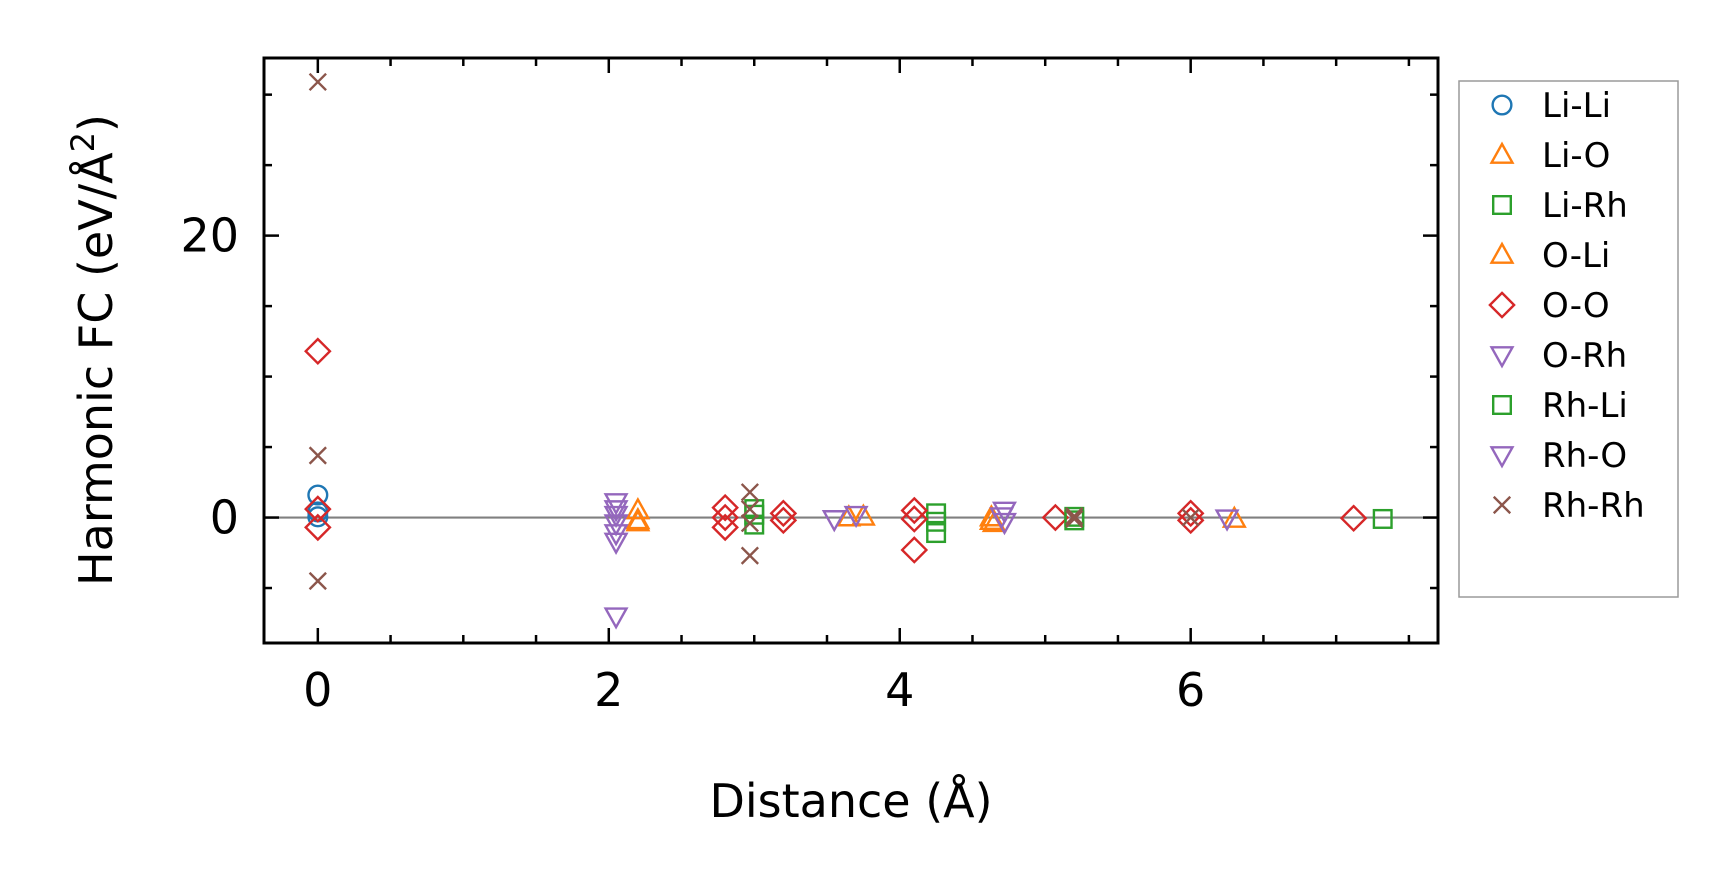 The image size is (1723, 883). I want to click on legend-marker-rh-o, so click(1502, 457).